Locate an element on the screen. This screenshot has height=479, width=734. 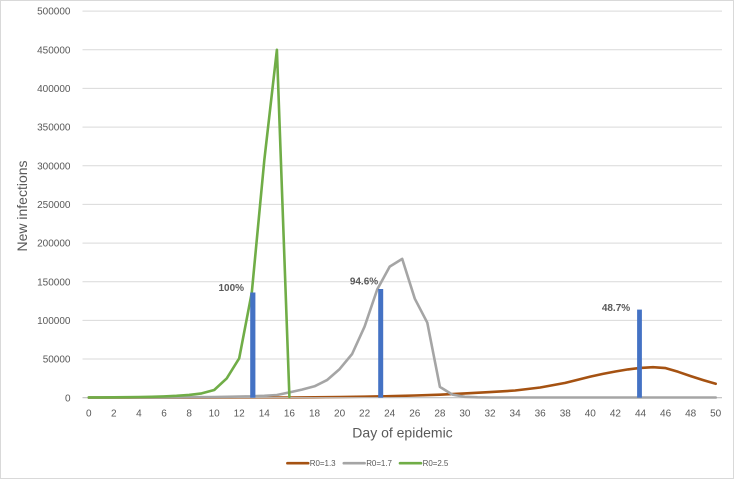
svg-text: 30 is located at coordinates (465, 413).